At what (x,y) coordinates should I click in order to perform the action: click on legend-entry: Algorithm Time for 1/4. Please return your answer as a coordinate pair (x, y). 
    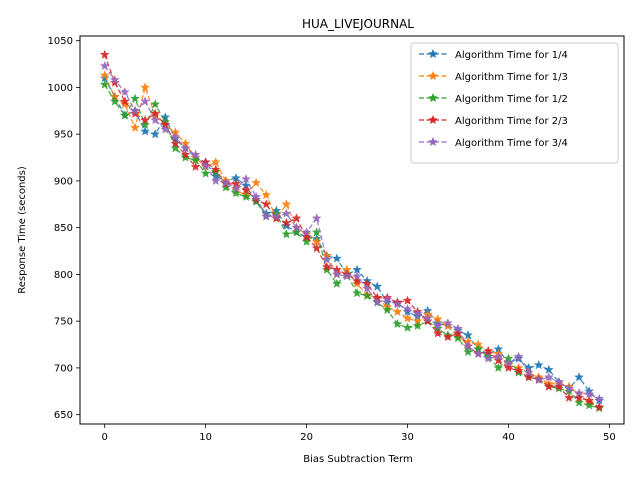
    Looking at the image, I should click on (493, 55).